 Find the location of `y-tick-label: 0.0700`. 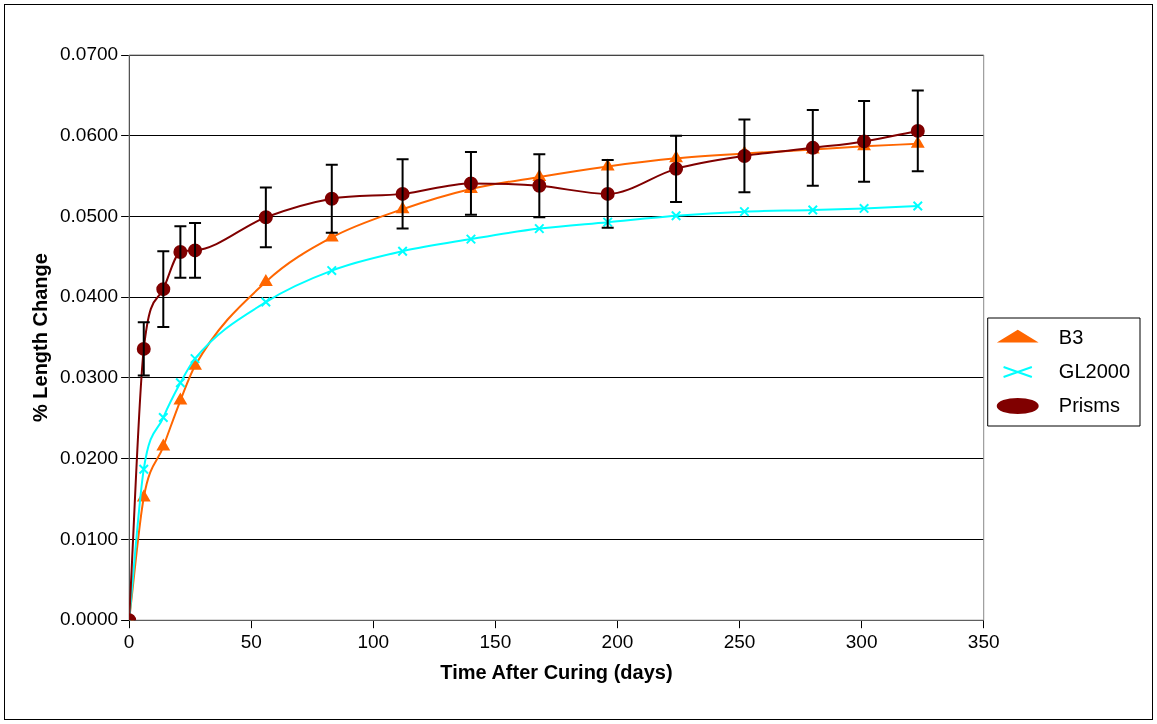

y-tick-label: 0.0700 is located at coordinates (89, 54).